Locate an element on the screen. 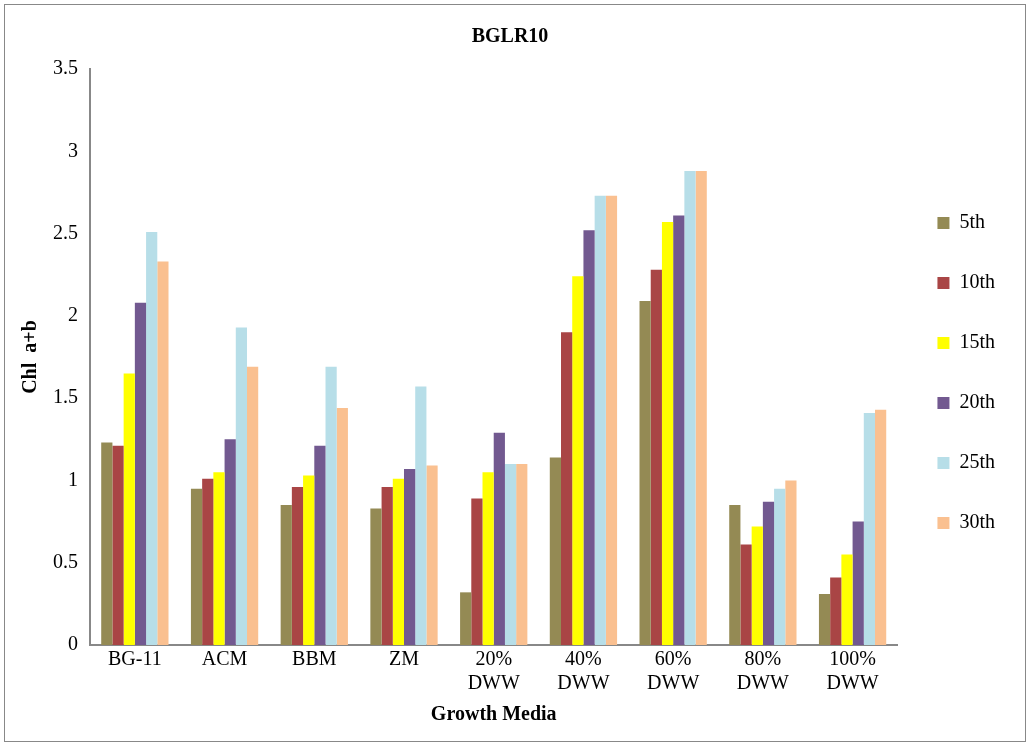 The height and width of the screenshot is (749, 1036). chart-title: BGLR10 is located at coordinates (510, 35).